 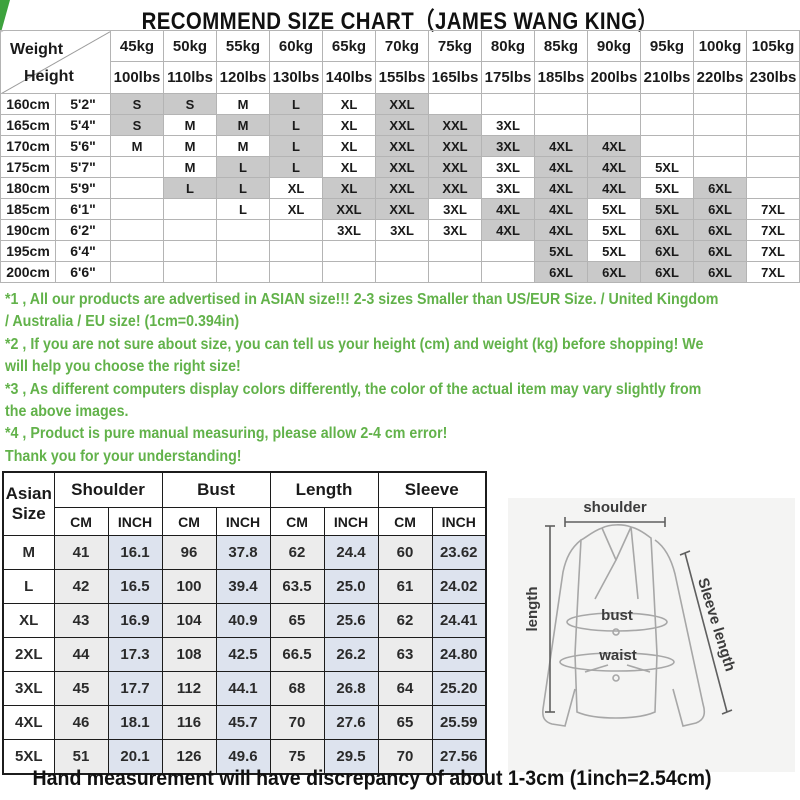 What do you see at coordinates (296, 77) in the screenshot?
I see `weight-lbs-header: 130lbs` at bounding box center [296, 77].